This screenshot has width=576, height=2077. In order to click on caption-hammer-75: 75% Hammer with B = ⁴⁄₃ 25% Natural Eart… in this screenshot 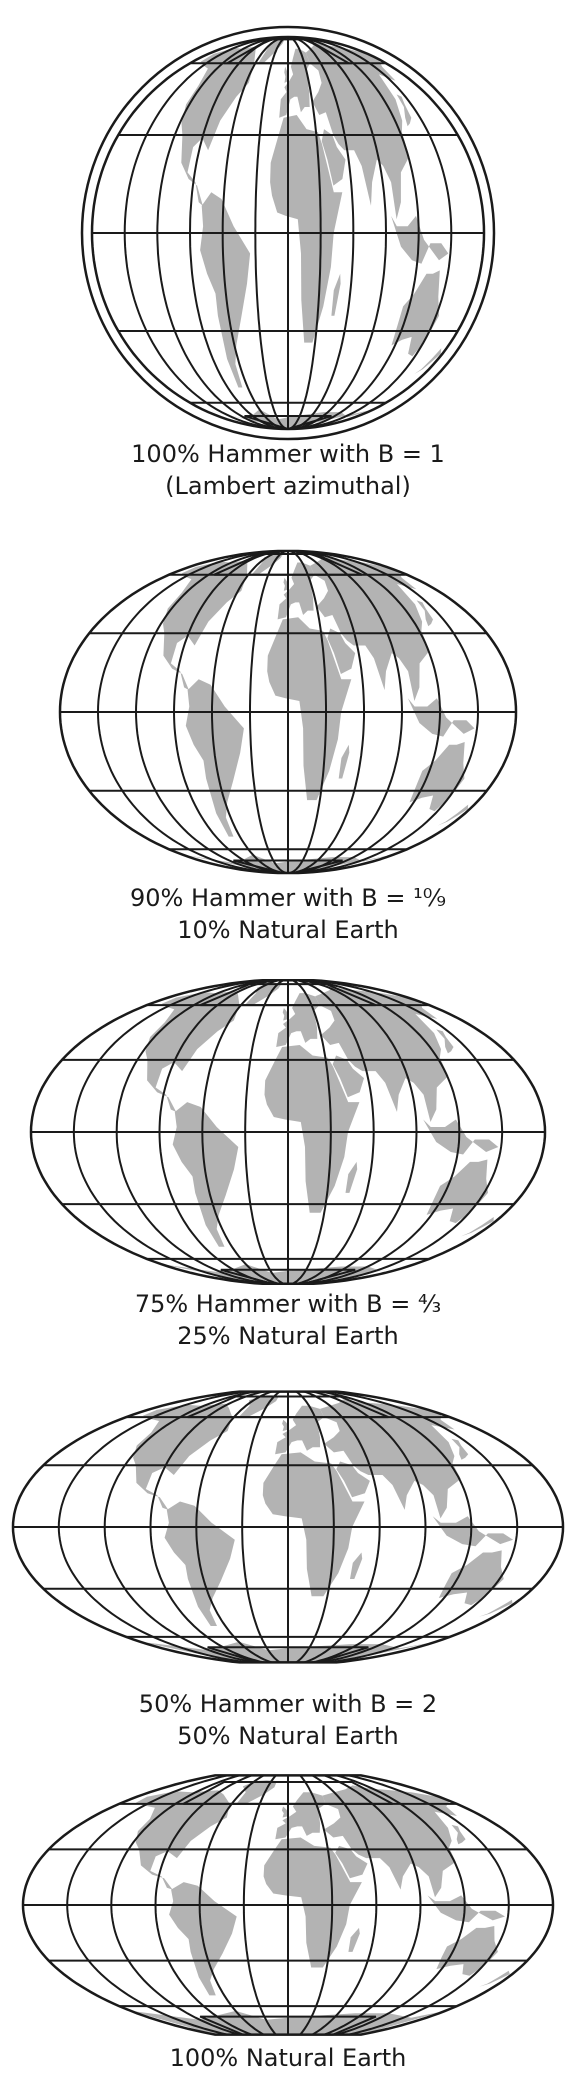, I will do `click(288, 1320)`.